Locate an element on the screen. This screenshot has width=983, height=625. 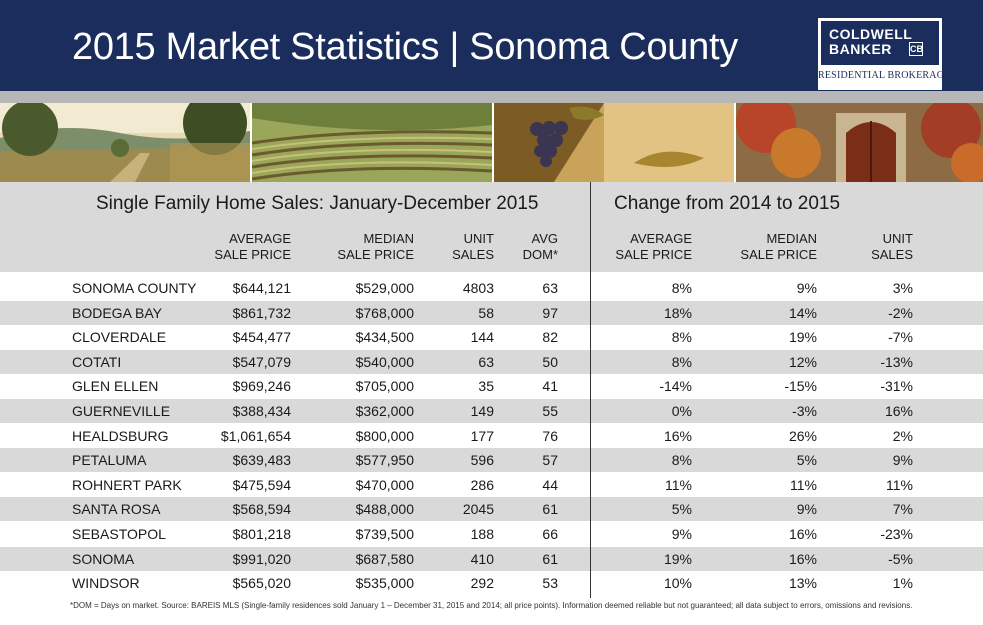
cell-median-sale-price: $577,950 is located at coordinates (384, 460).